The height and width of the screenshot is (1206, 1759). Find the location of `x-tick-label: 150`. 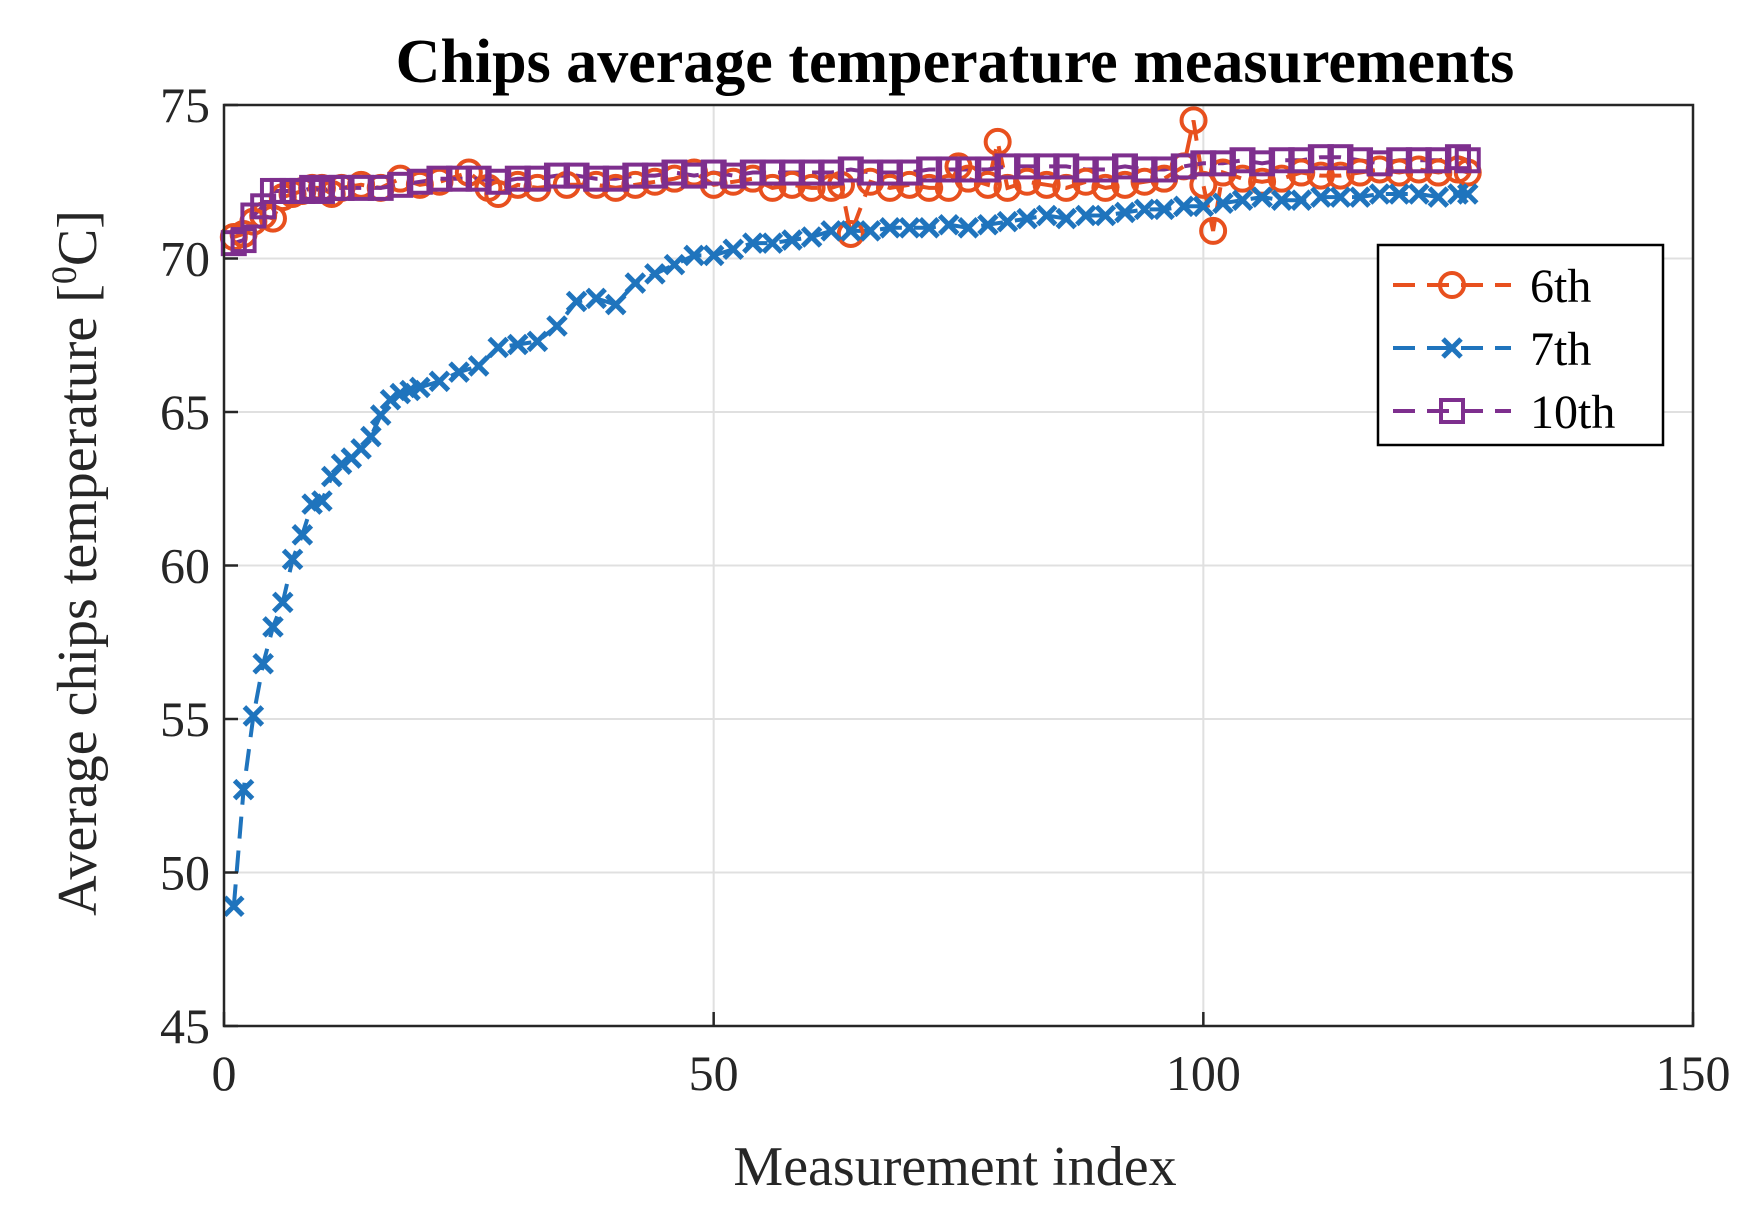

x-tick-label: 150 is located at coordinates (1693, 1073).